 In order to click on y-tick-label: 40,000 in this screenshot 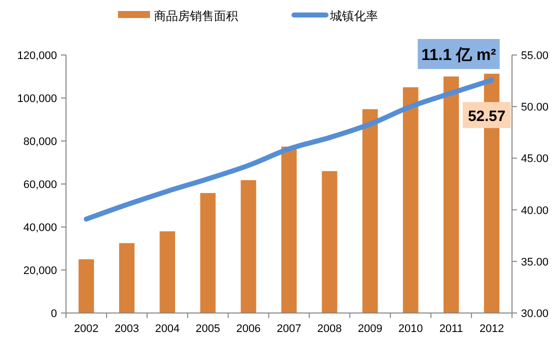, I will do `click(40, 228)`.